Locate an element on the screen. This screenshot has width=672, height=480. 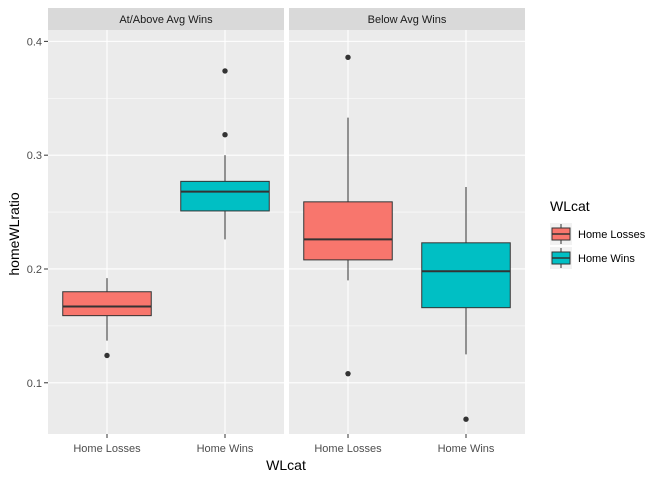
legend-label: Home Losses is located at coordinates (612, 235).